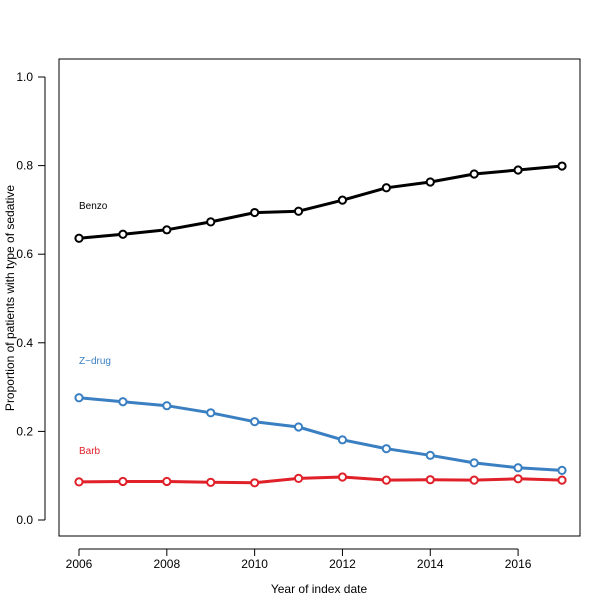 This screenshot has height=612, width=612. Describe the element at coordinates (342, 564) in the screenshot. I see `x-tick-label: 2012` at that location.